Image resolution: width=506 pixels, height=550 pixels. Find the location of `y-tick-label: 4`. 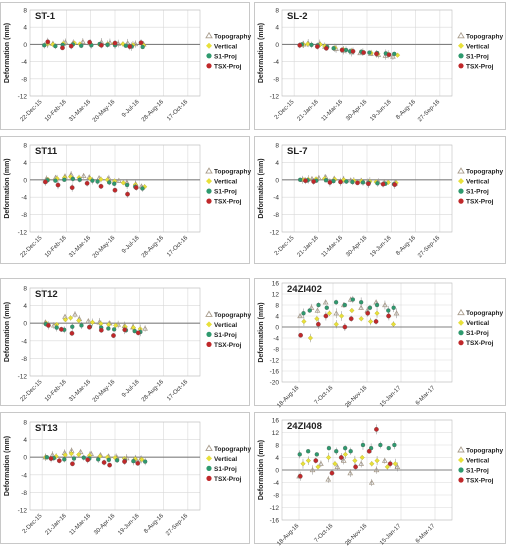

y-tick-label: 4 is located at coordinates (277, 163).